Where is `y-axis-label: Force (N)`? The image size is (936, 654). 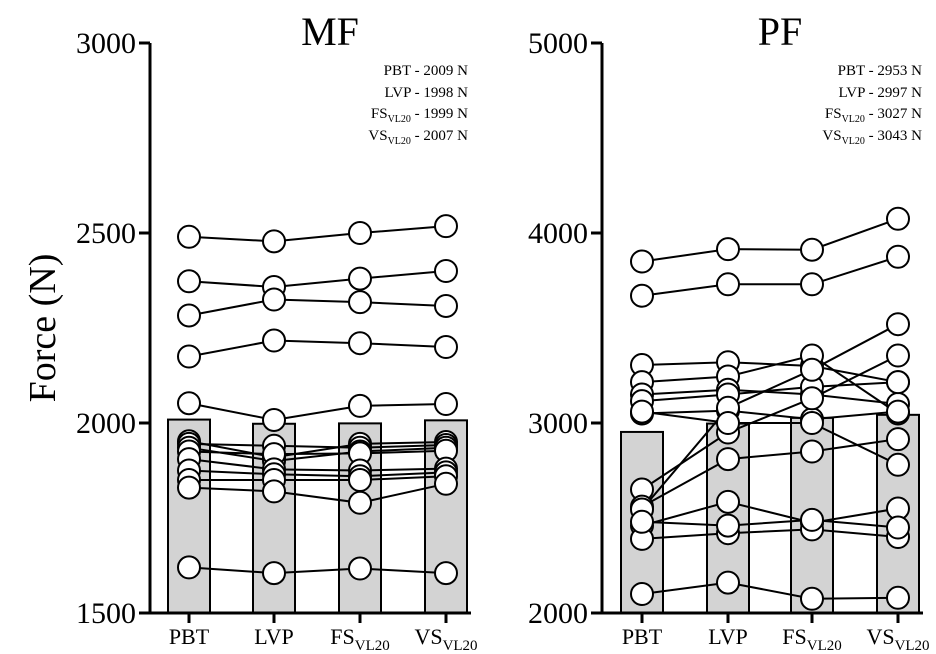
y-axis-label: Force (N) is located at coordinates (43, 328).